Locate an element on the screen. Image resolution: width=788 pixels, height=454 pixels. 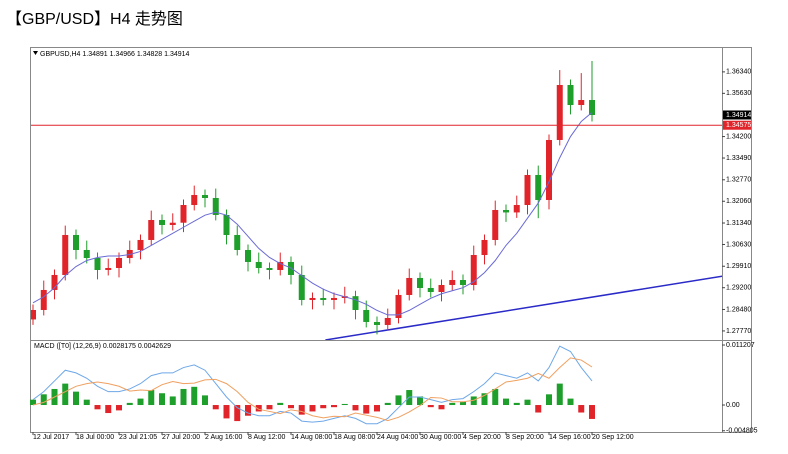
y-tick-label: 1.31340 is located at coordinates (738, 223).